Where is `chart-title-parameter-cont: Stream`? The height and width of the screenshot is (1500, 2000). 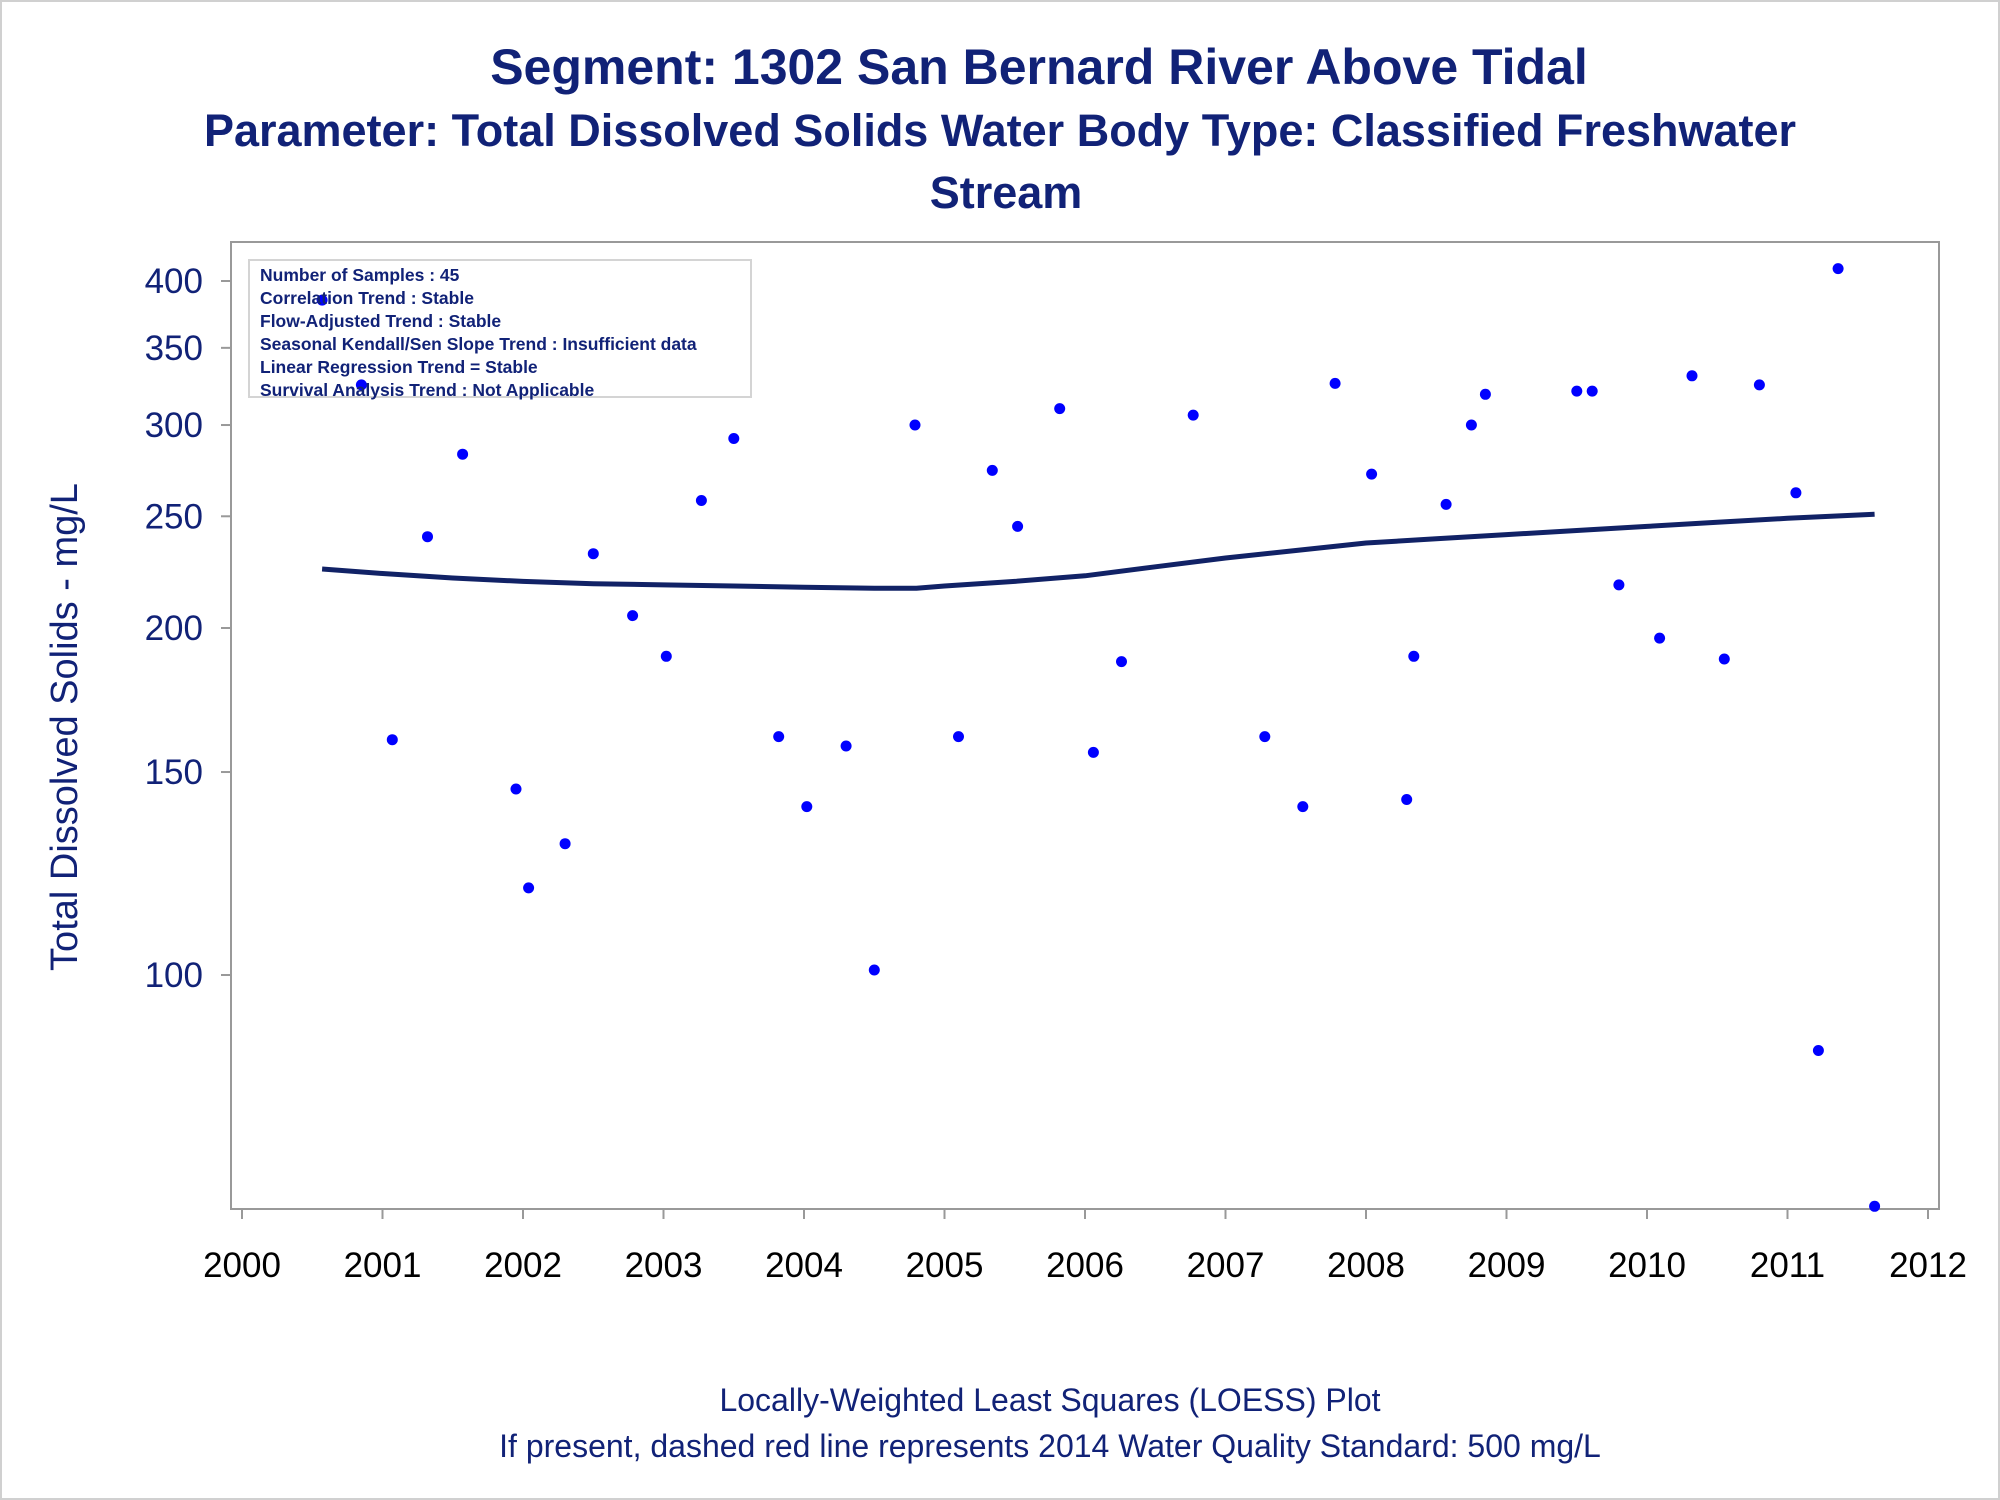 chart-title-parameter-cont: Stream is located at coordinates (1006, 192).